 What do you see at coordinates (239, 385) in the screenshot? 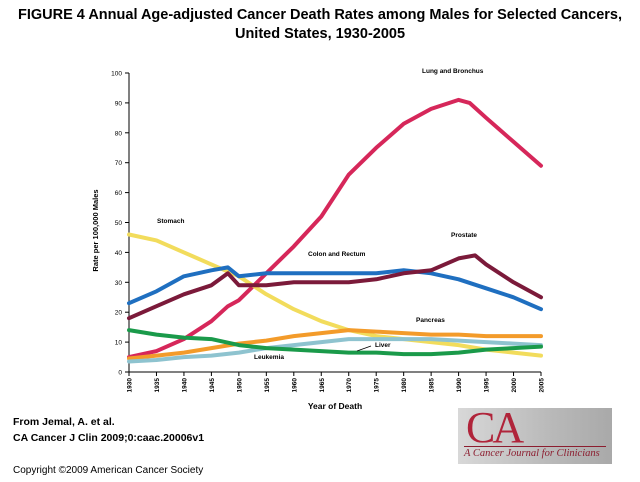
I see `x-tick-label: 1950` at bounding box center [239, 385].